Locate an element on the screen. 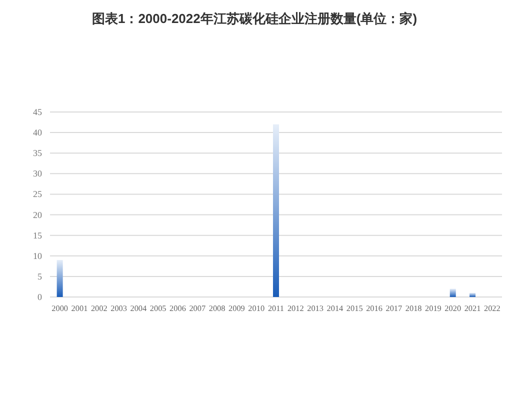 This screenshot has height=400, width=509. y-tick-label: 25 is located at coordinates (37, 194).